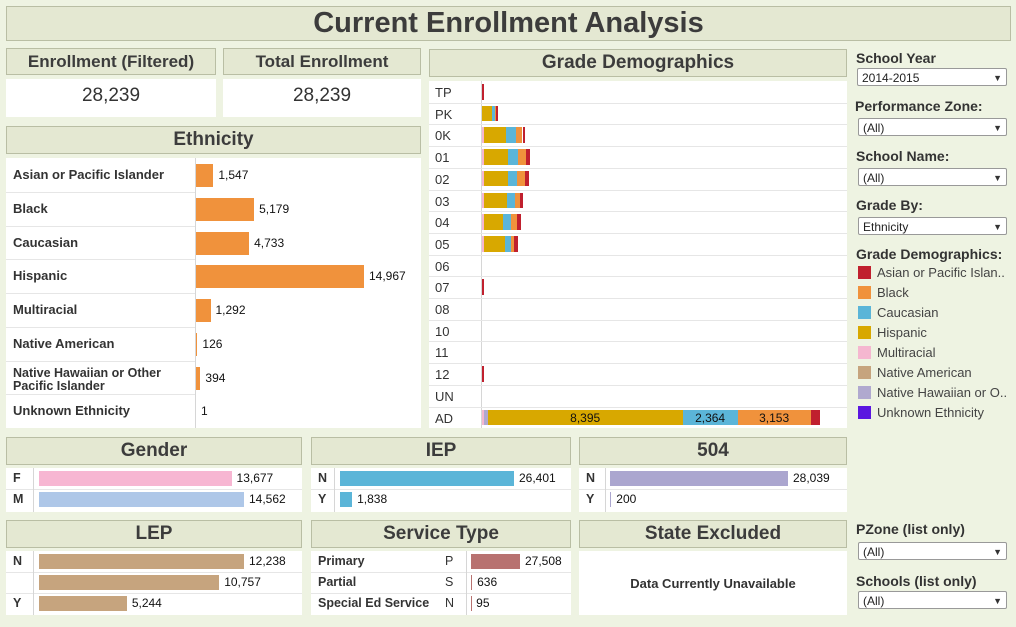 This screenshot has height=627, width=1016. Describe the element at coordinates (903, 156) in the screenshot. I see `school-name-label: School Name:` at that location.